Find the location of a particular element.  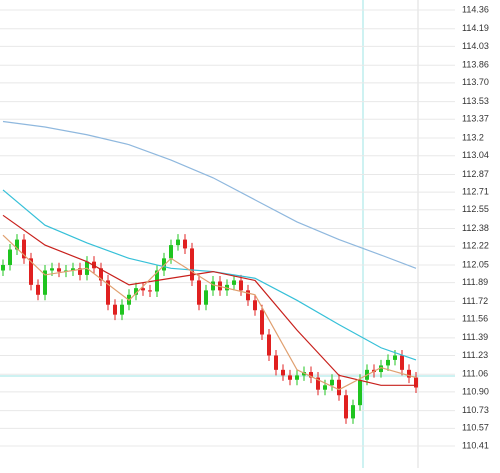

y-tick-label: 113.2 is located at coordinates (473, 137).